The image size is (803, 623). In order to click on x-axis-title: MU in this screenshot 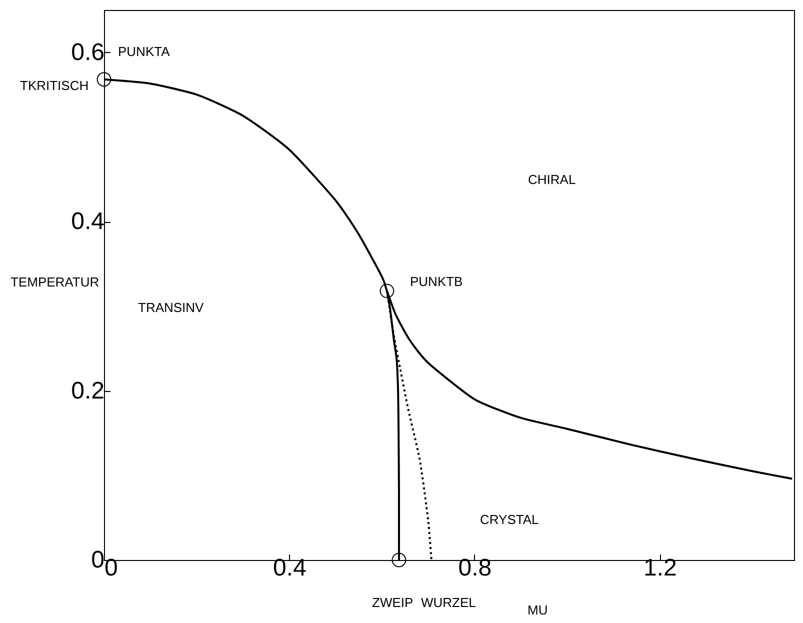, I will do `click(538, 610)`.